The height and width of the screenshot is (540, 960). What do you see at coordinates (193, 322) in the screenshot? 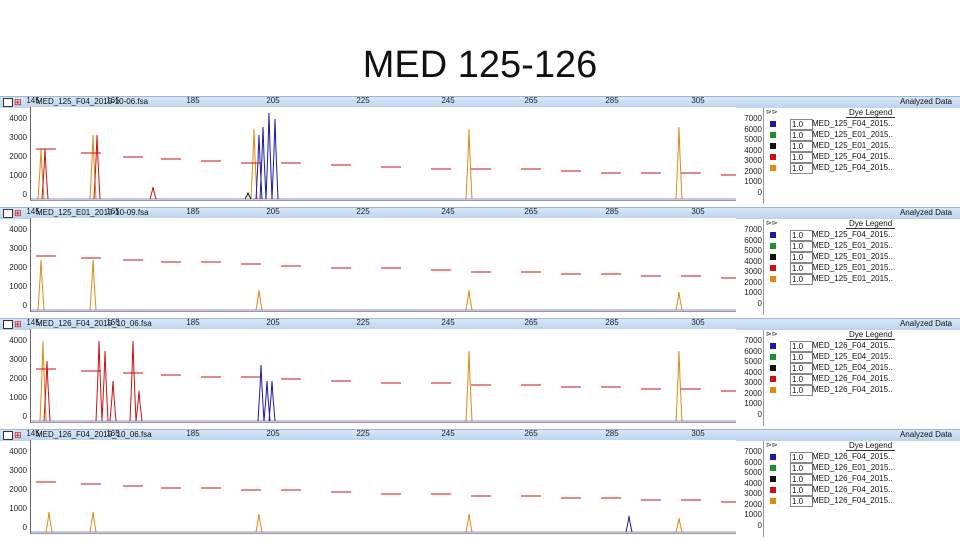
I see `x-tick-label: 185` at bounding box center [193, 322].